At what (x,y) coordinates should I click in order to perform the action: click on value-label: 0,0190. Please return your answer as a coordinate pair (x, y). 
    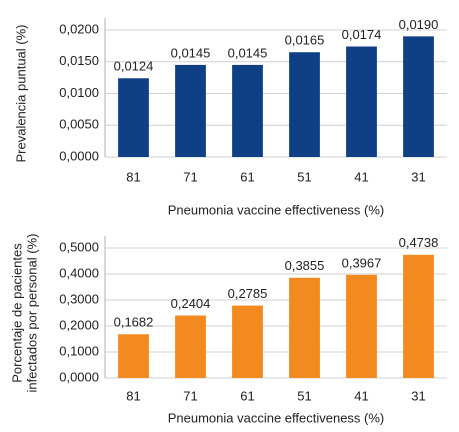
    Looking at the image, I should click on (419, 24).